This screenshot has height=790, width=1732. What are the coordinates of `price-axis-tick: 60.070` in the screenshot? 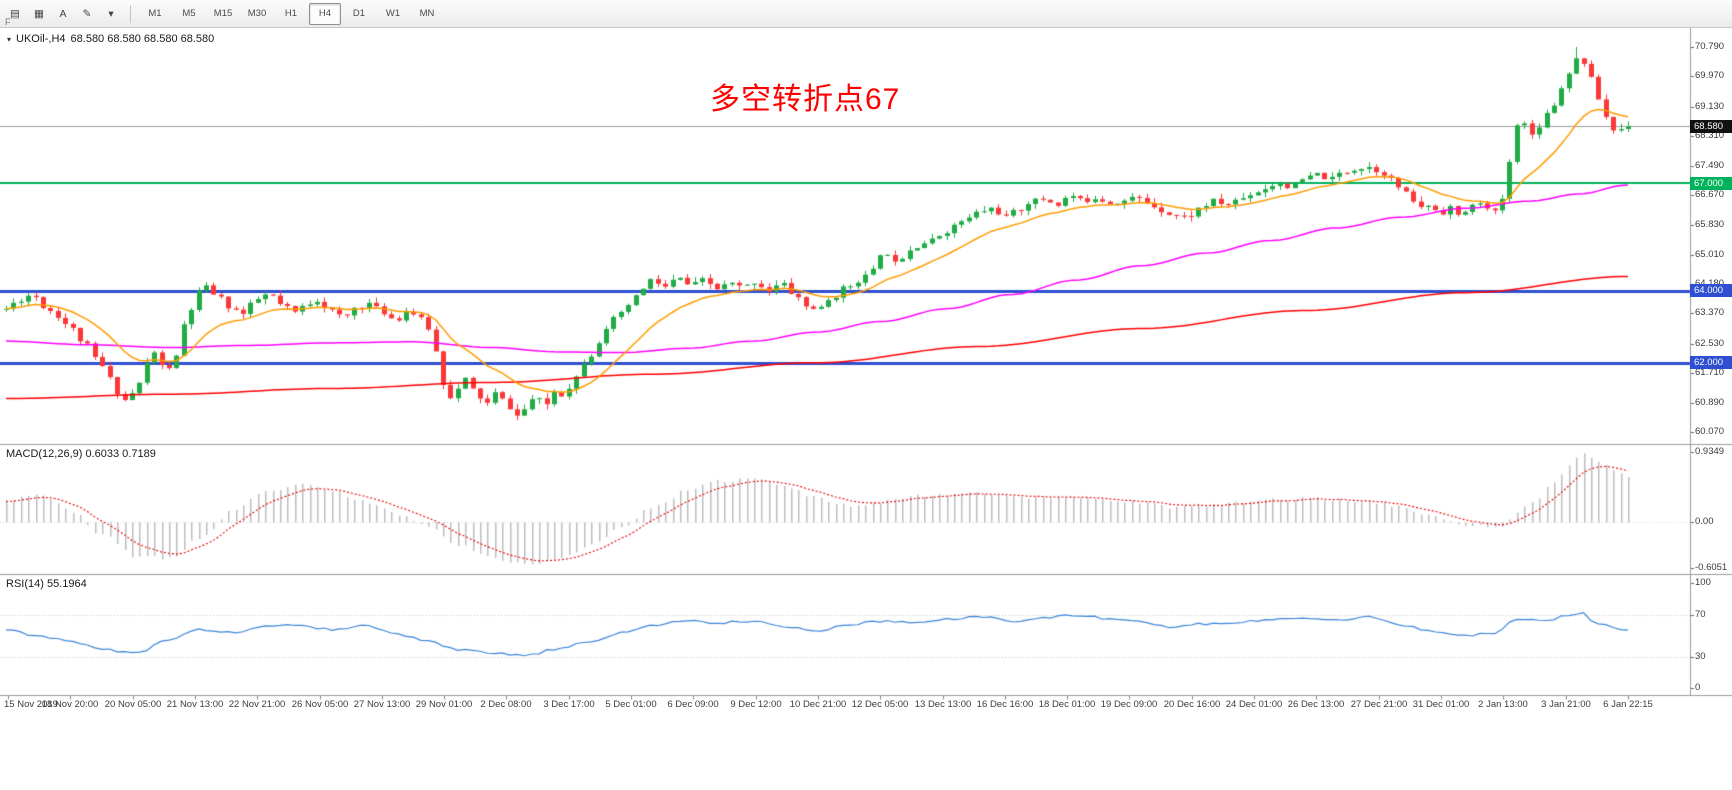 It's located at (1710, 431).